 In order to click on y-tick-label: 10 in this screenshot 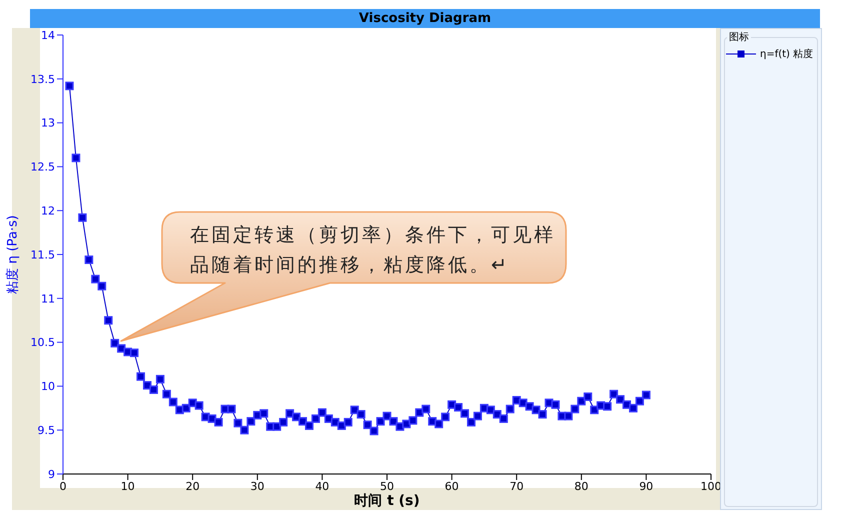, I will do `click(48, 387)`.